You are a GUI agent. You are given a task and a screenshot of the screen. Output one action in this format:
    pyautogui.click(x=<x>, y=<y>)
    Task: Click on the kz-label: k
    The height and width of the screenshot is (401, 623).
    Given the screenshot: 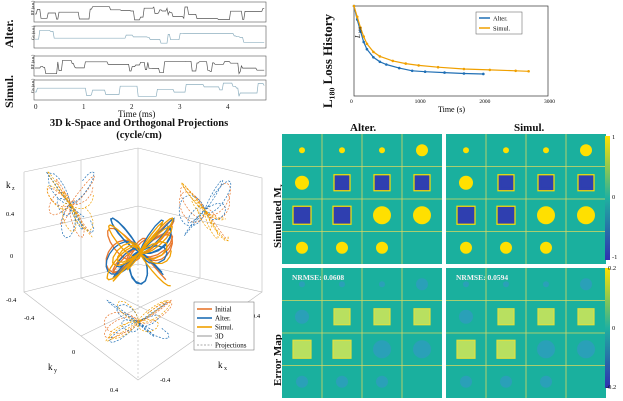 What is the action you would take?
    pyautogui.click(x=8, y=185)
    